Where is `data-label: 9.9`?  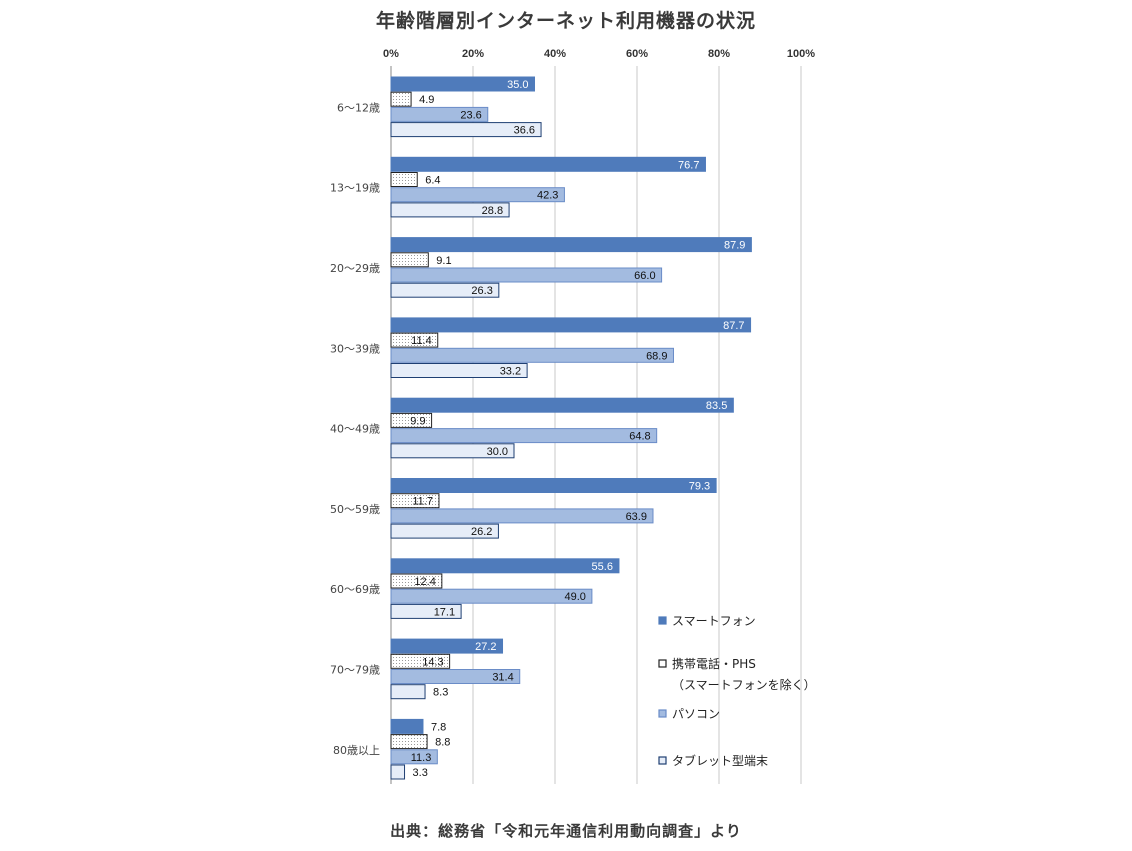 data-label: 9.9 is located at coordinates (417, 421).